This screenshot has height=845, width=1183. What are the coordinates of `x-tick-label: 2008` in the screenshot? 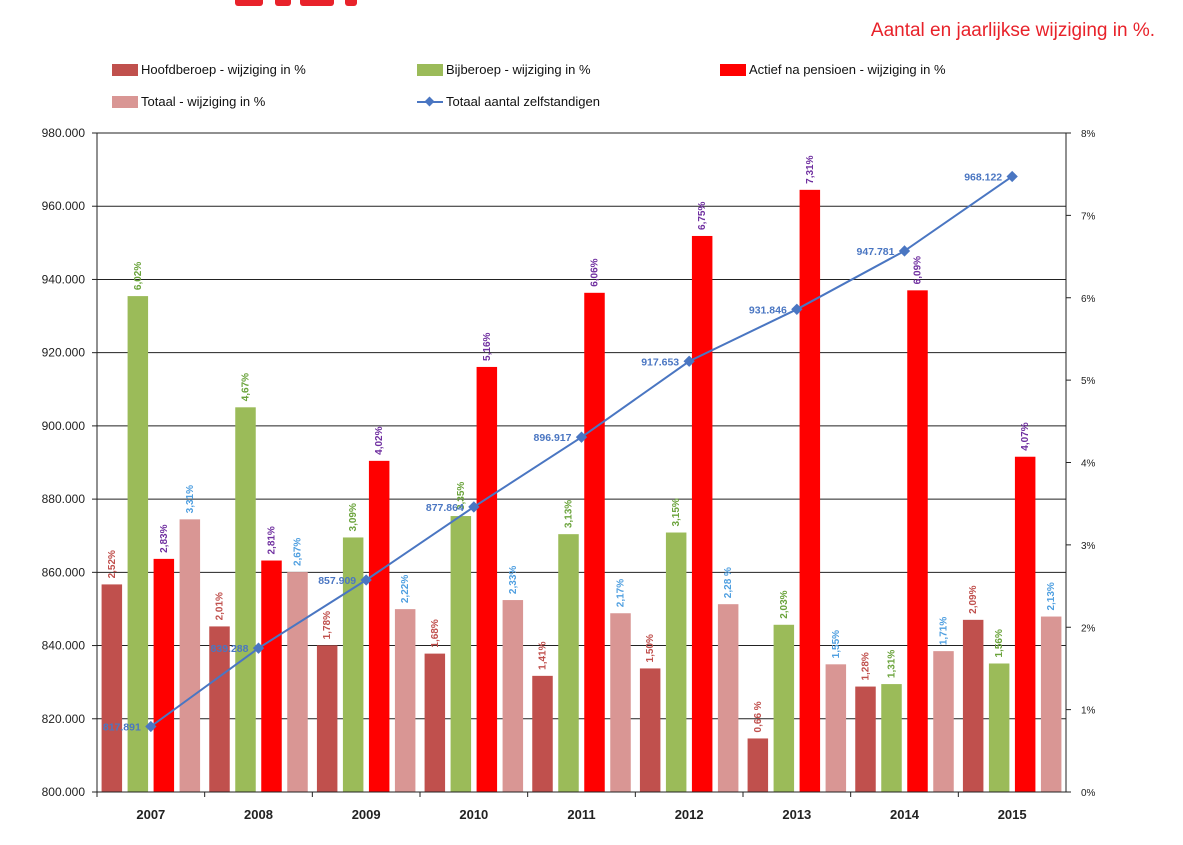 It's located at (258, 814).